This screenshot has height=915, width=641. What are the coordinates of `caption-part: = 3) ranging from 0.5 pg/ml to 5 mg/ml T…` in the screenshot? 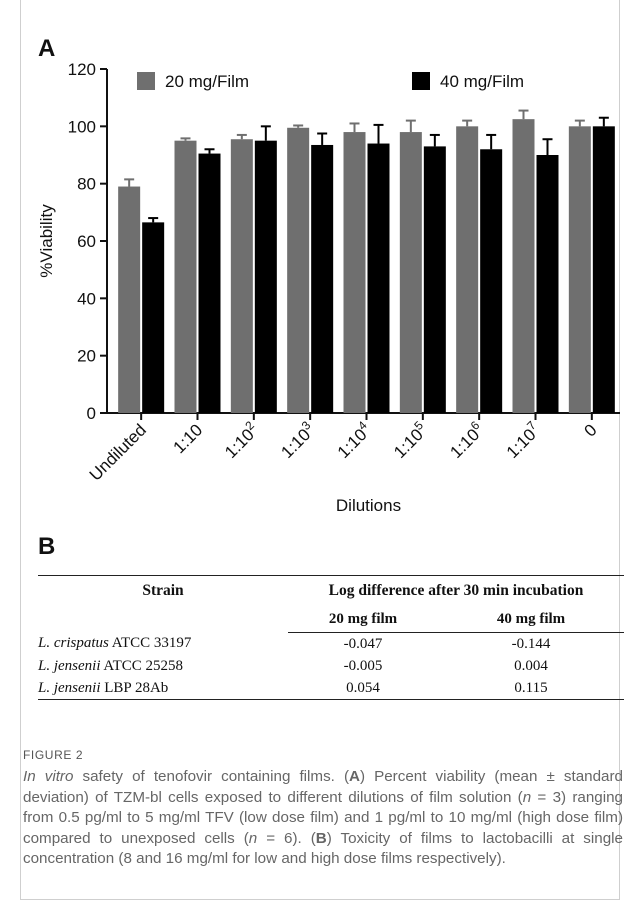 It's located at (323, 817).